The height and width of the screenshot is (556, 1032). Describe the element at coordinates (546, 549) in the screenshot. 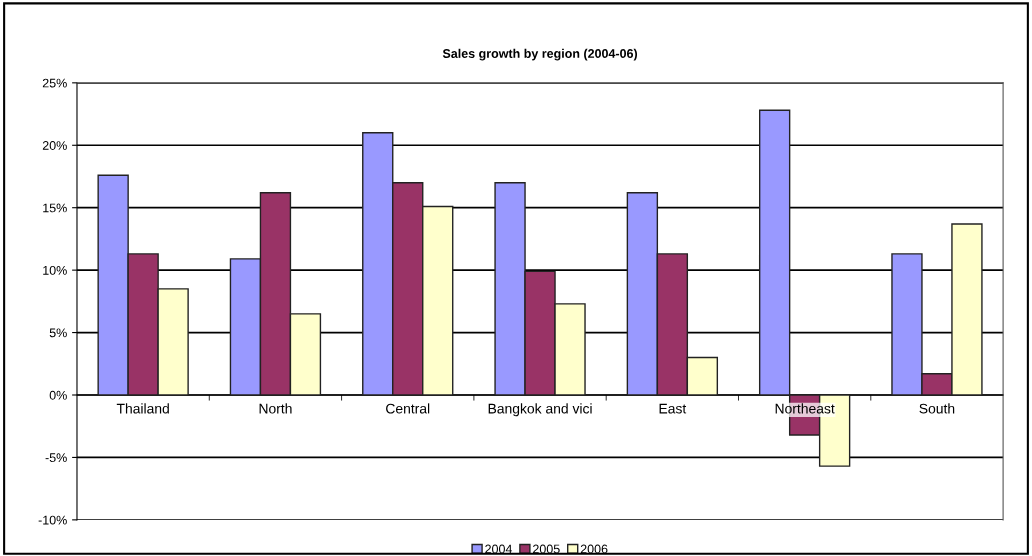

I see `legend-label: 2005` at that location.